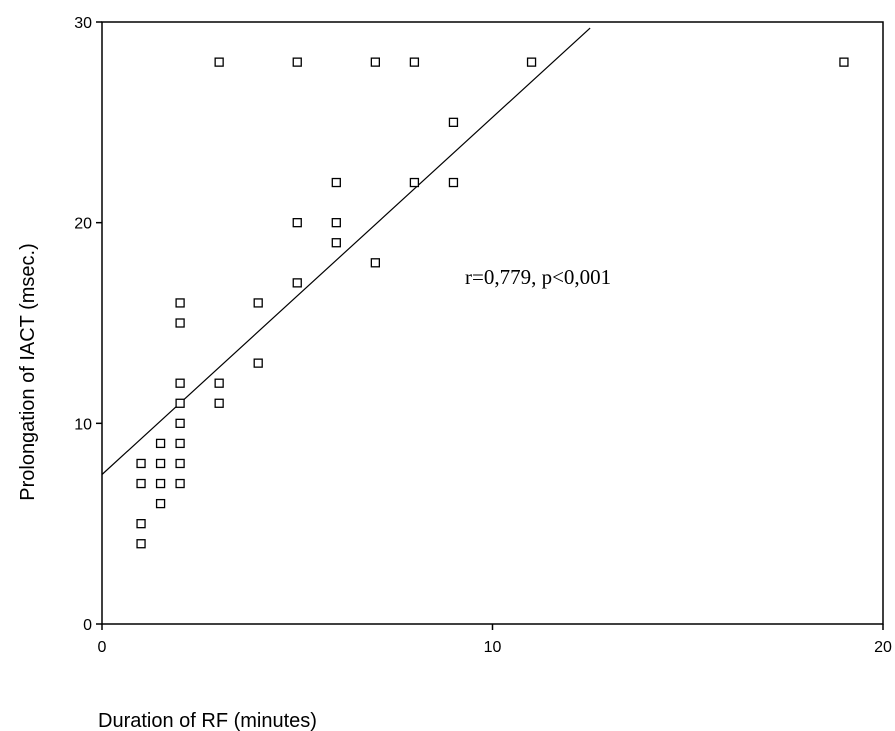  What do you see at coordinates (87, 625) in the screenshot?
I see `y-tick-label: 0` at bounding box center [87, 625].